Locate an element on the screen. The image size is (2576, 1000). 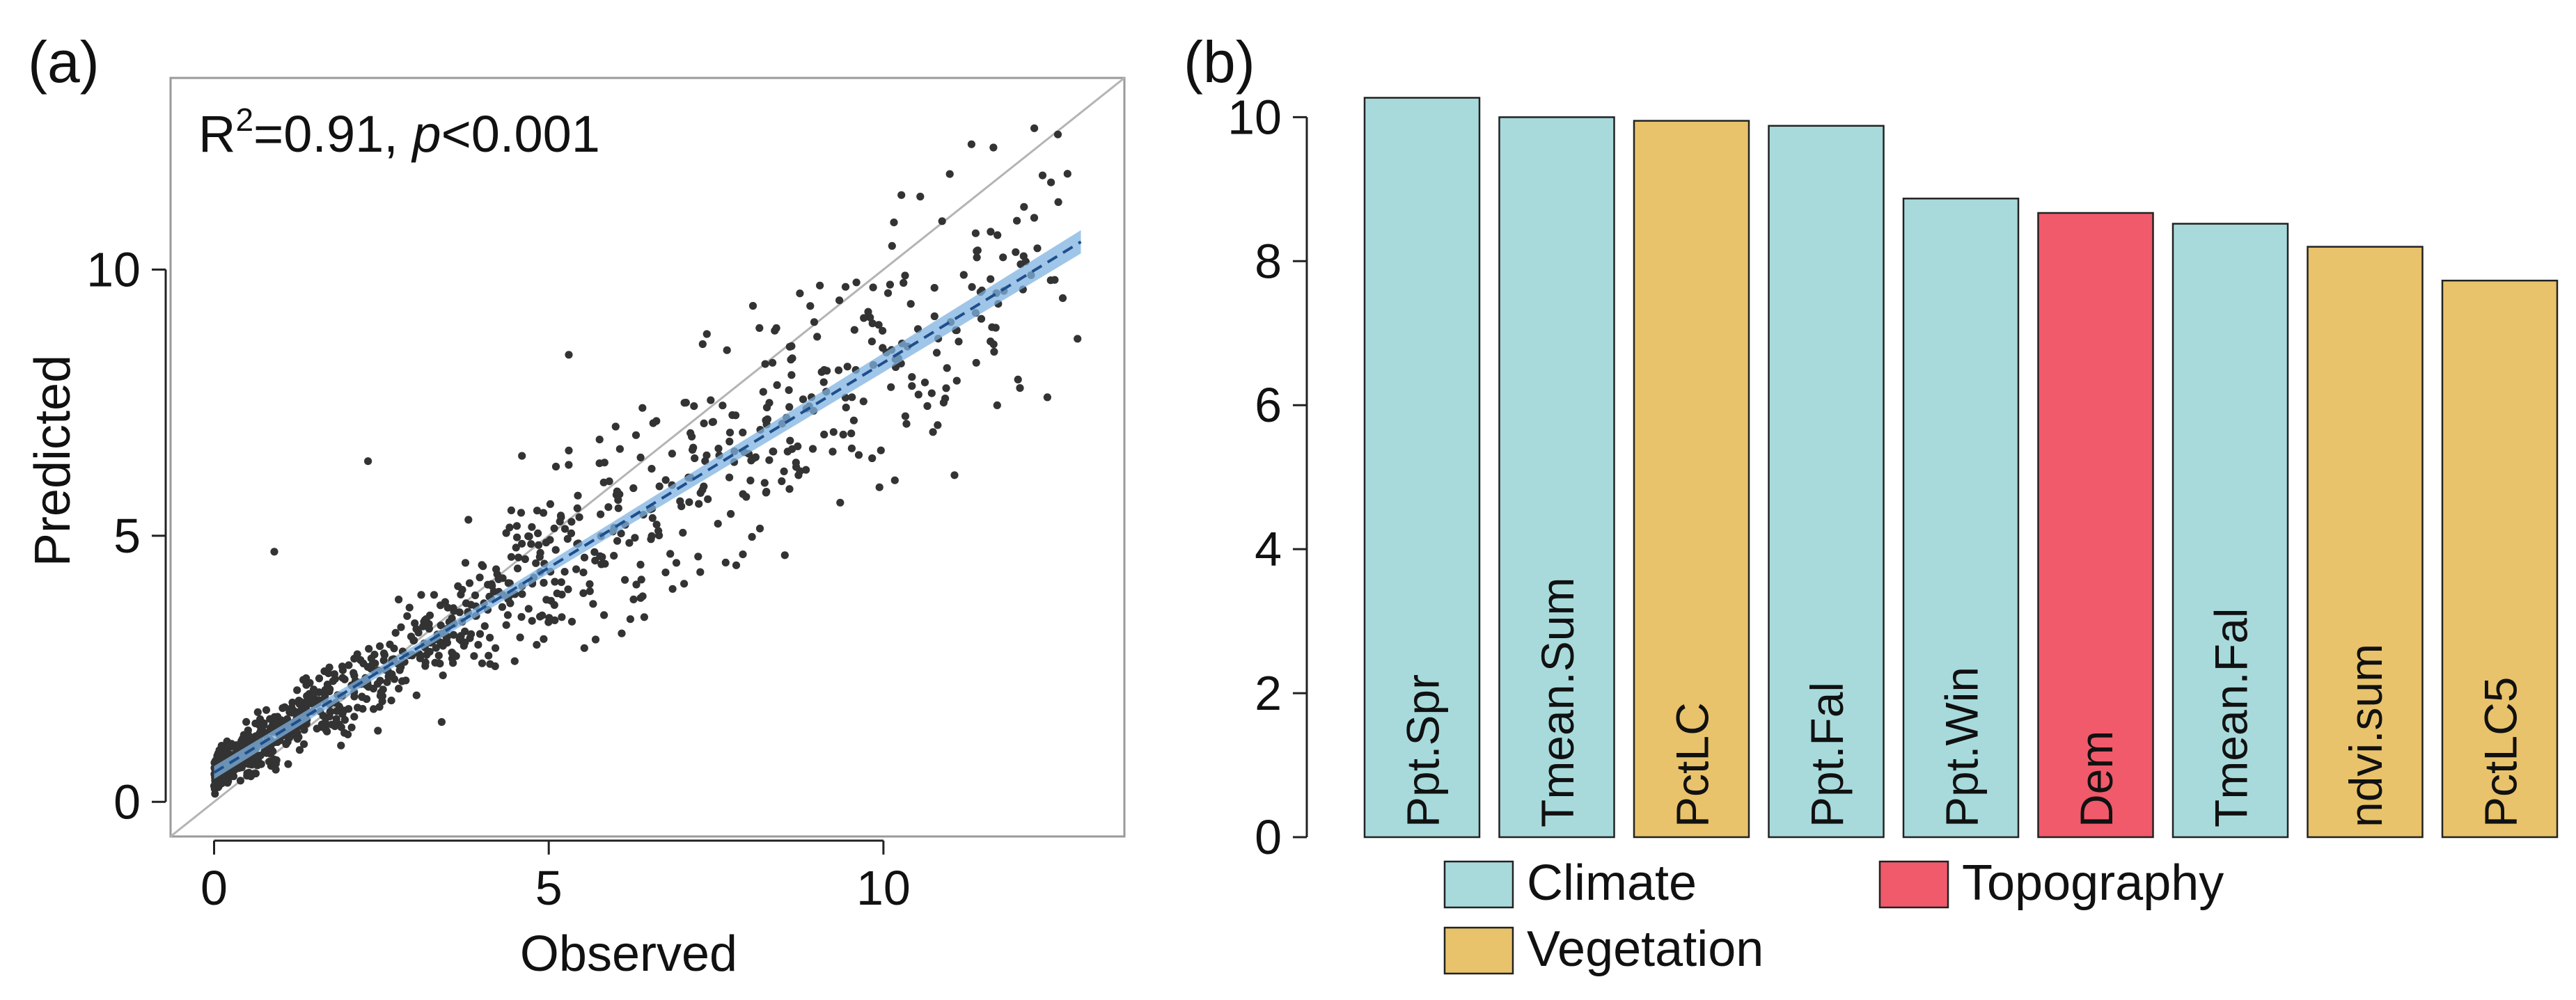
fit-annotation: R2=0.91, p<0.001 is located at coordinates (399, 132).